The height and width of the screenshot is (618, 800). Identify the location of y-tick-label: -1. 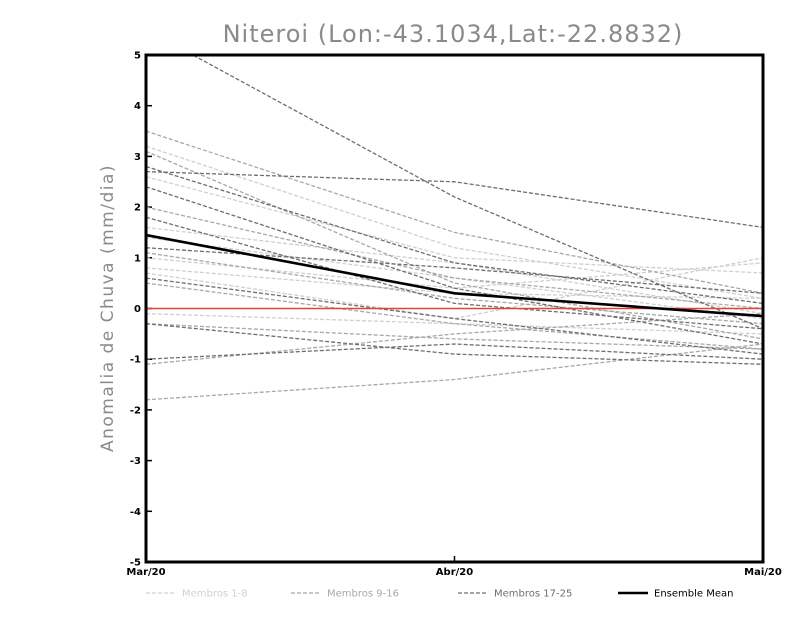
(135, 360).